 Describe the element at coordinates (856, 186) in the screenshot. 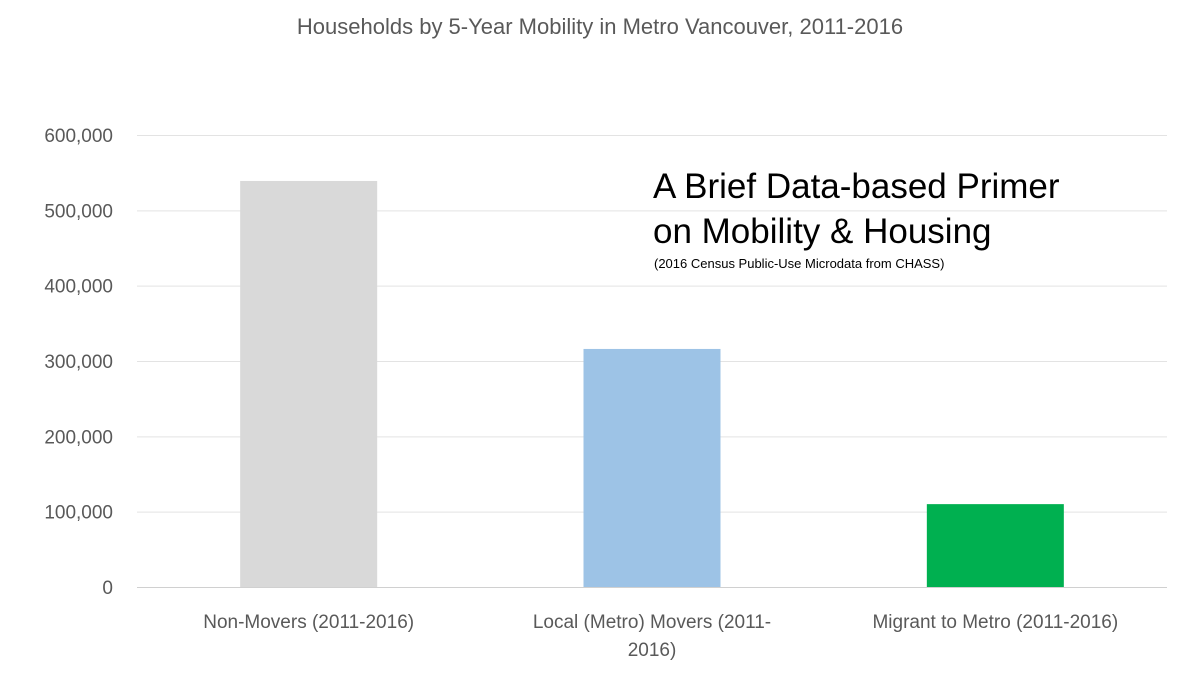

I see `annotation-line-1: A Brief Data-based Primer` at that location.